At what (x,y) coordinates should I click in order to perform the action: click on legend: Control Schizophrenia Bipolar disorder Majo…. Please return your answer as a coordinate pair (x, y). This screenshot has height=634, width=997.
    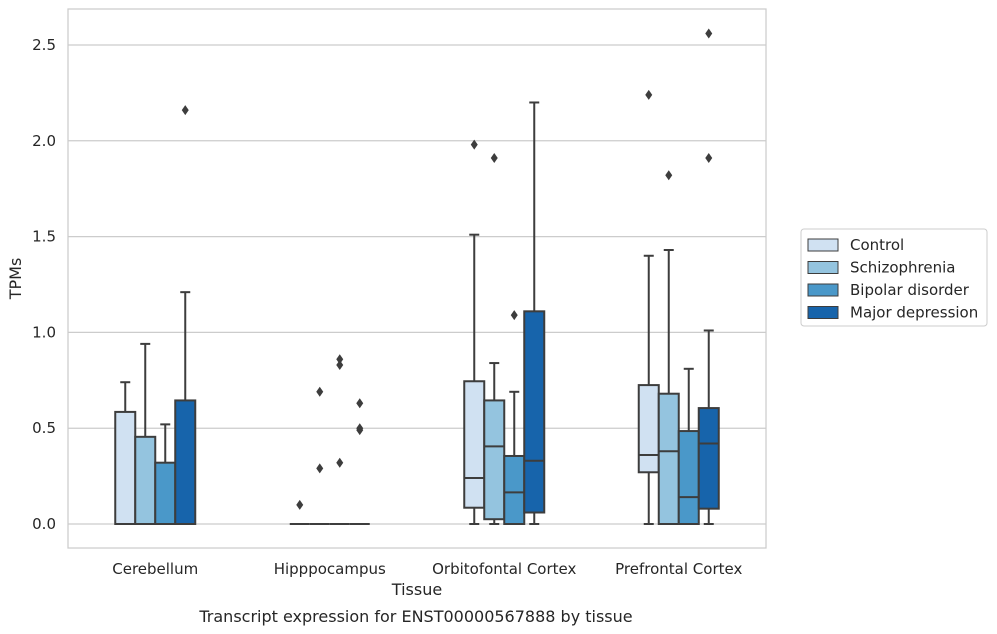
    Looking at the image, I should click on (894, 277).